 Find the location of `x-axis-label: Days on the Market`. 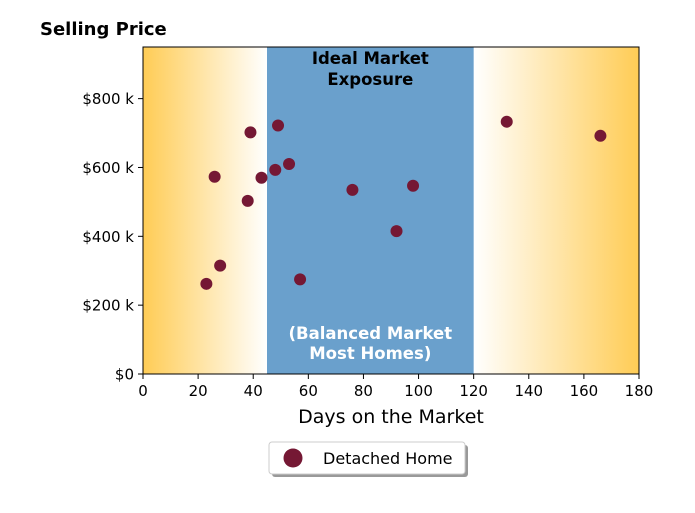

x-axis-label: Days on the Market is located at coordinates (391, 417).